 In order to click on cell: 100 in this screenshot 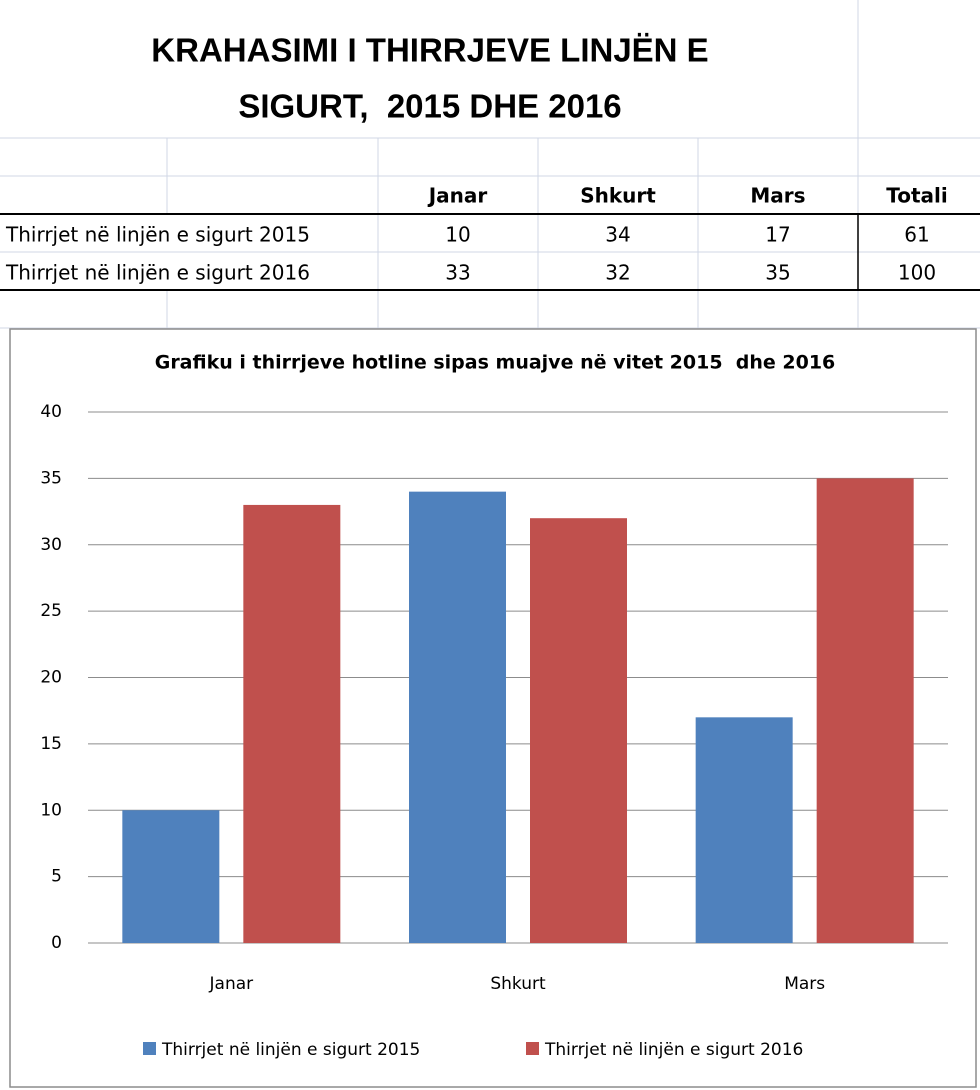, I will do `click(917, 273)`.